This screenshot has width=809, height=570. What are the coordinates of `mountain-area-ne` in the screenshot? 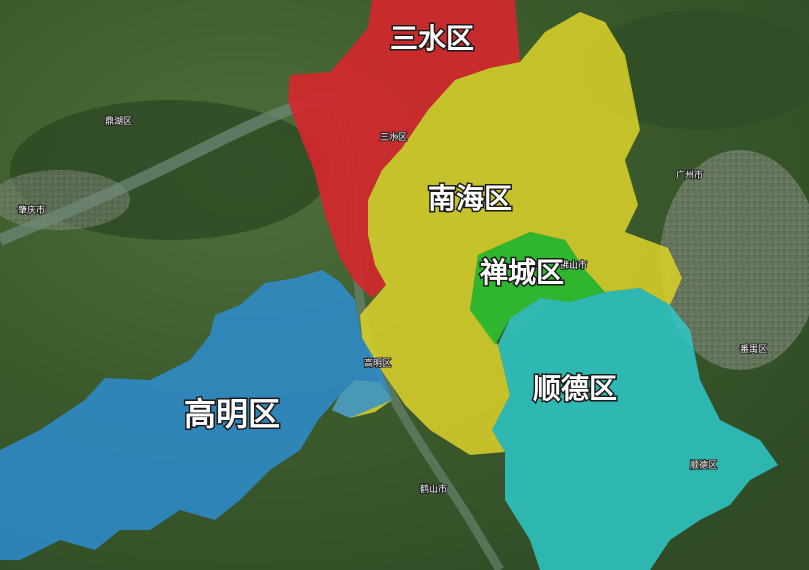 It's located at (694, 70).